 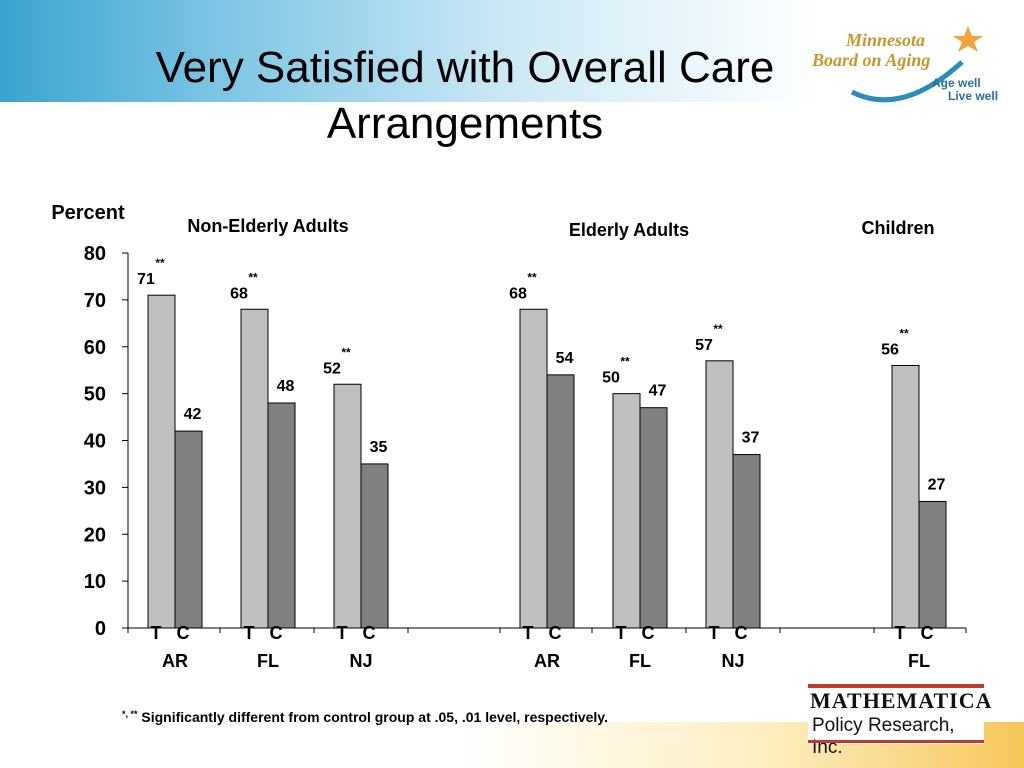 What do you see at coordinates (465, 67) in the screenshot?
I see `title-line-1: Very Satisfied with Overall Care` at bounding box center [465, 67].